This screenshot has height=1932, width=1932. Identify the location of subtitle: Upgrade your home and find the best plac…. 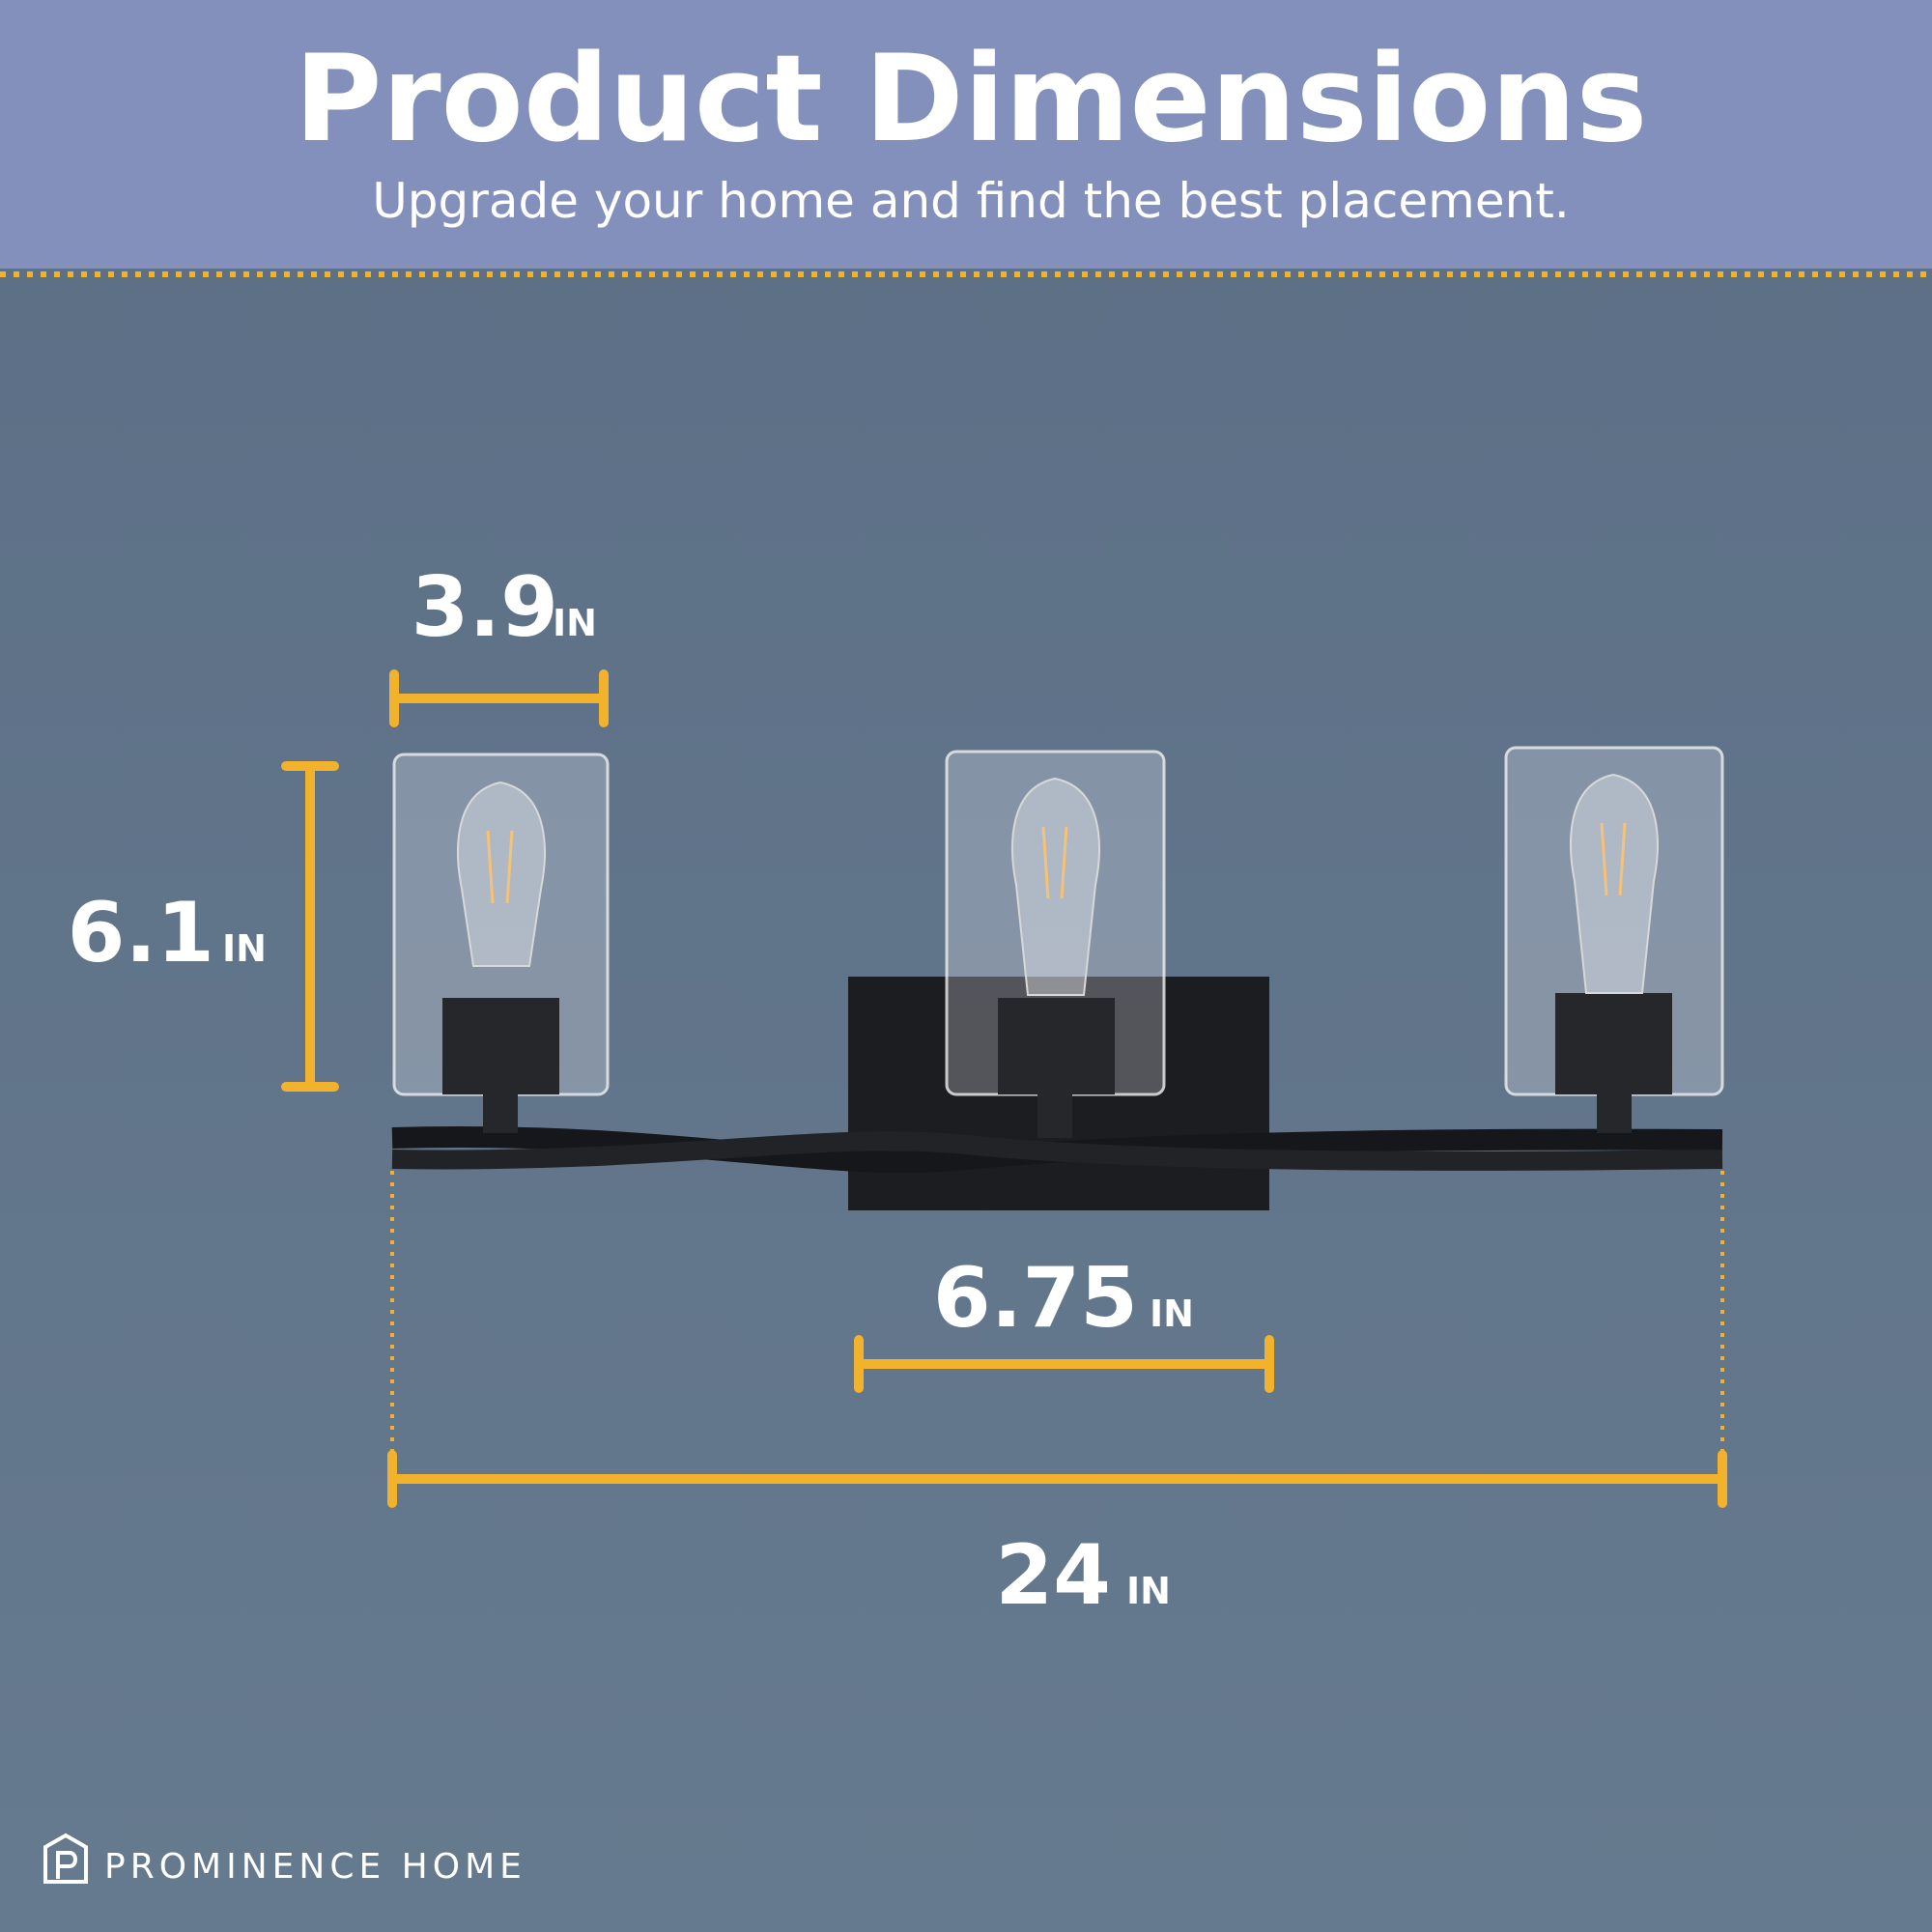
(971, 201).